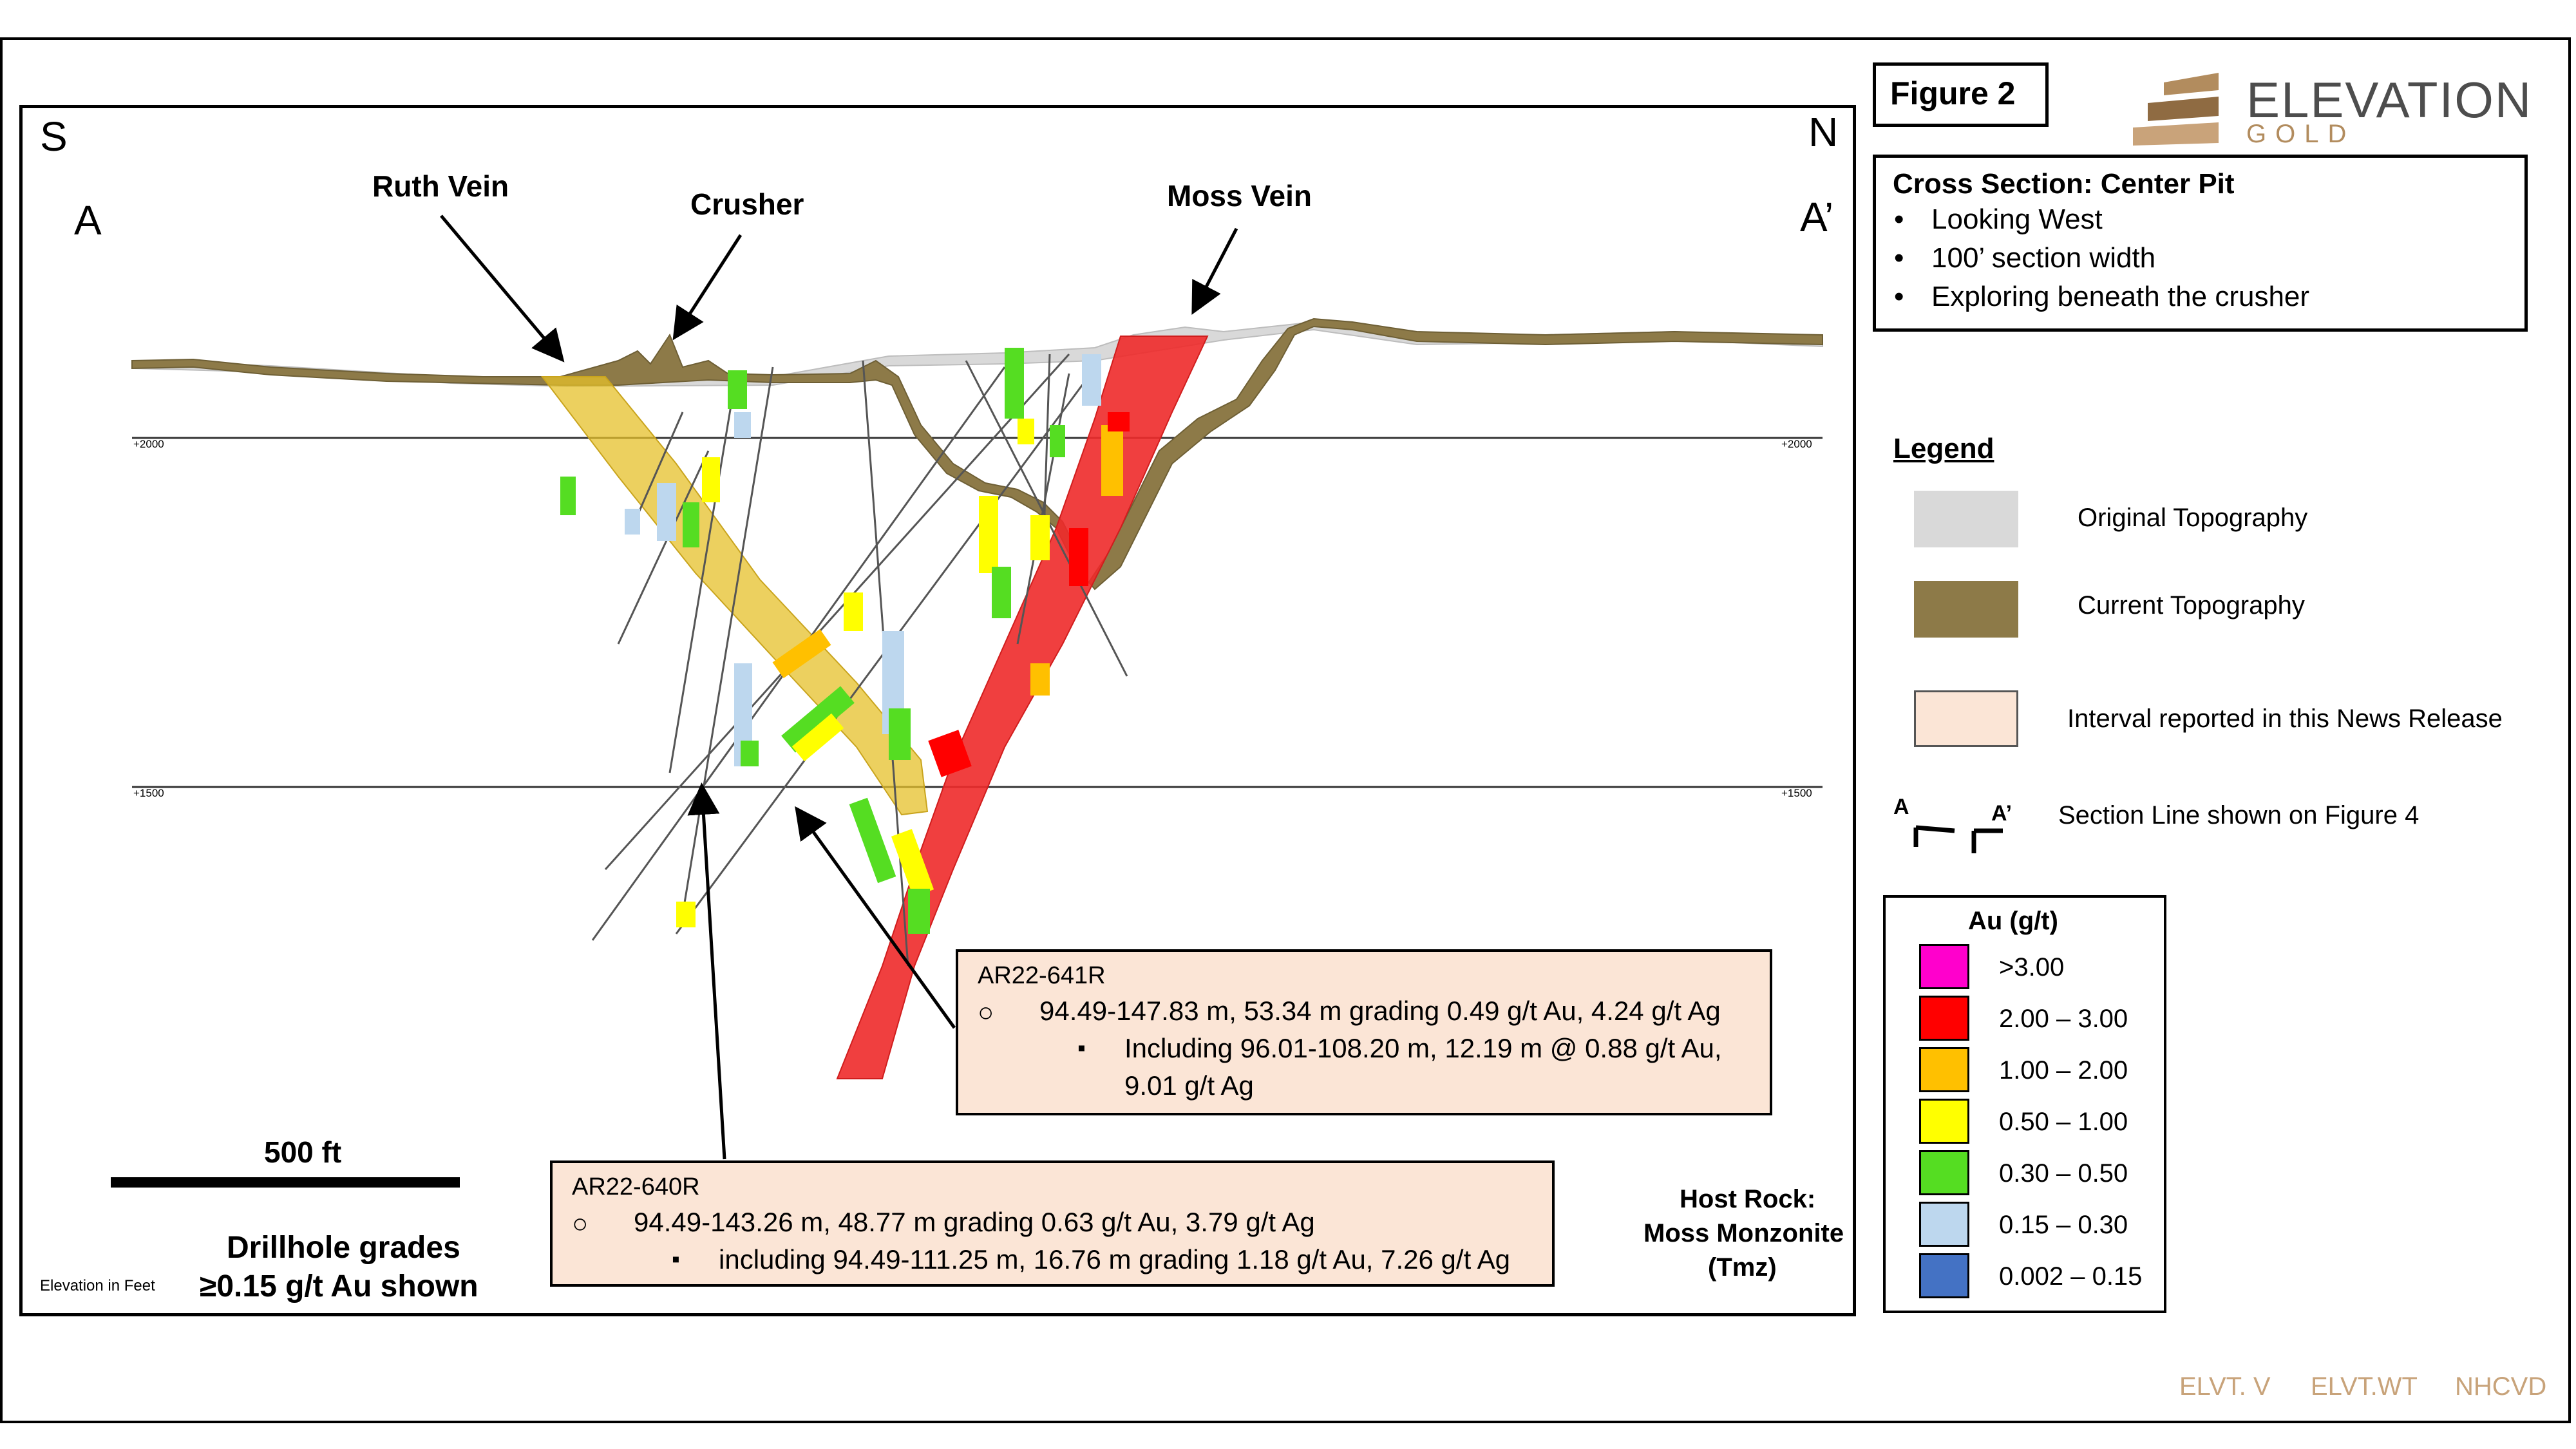 This screenshot has height=1449, width=2576. What do you see at coordinates (2201, 297) in the screenshot?
I see `section-info-item: Exploring beneath the crusher` at bounding box center [2201, 297].